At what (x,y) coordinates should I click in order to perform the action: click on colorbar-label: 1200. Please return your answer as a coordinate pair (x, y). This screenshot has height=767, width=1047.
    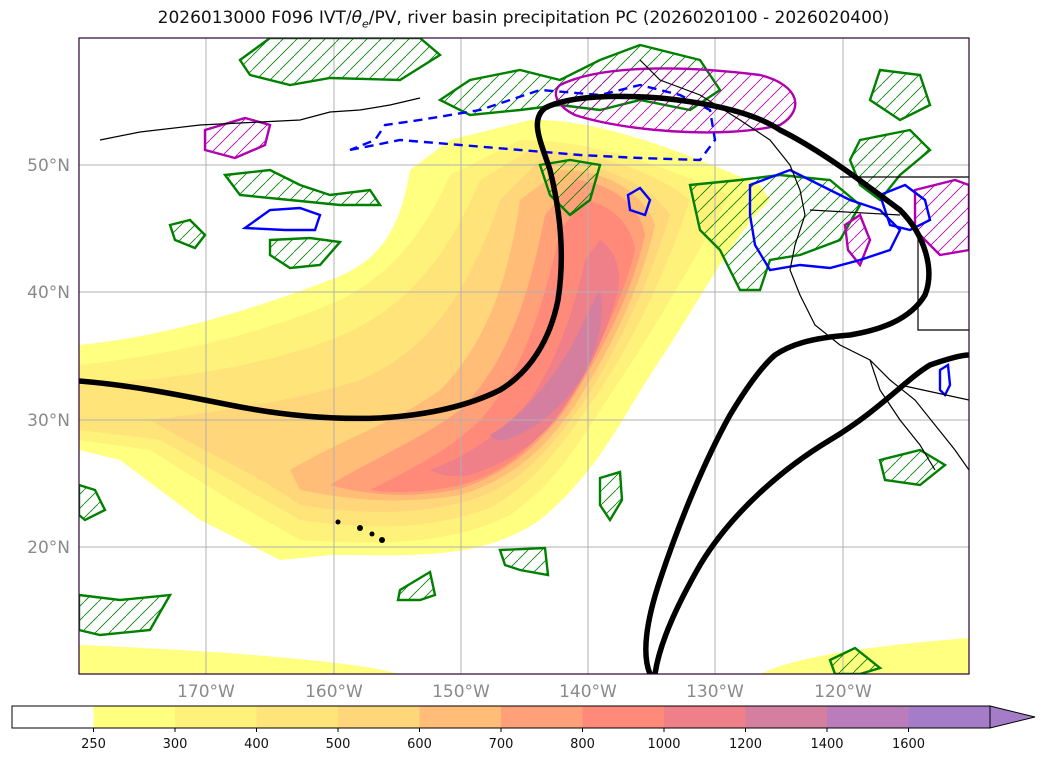
    Looking at the image, I should click on (745, 744).